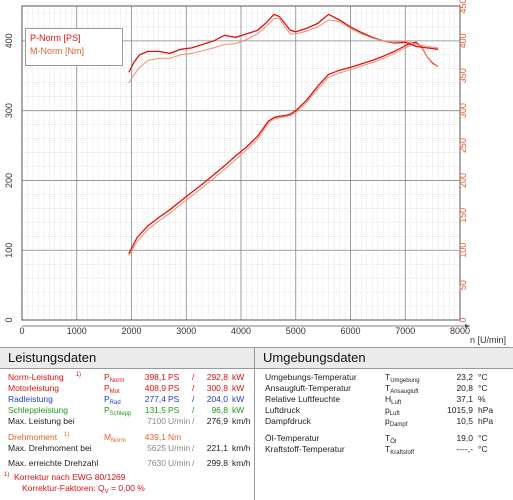  What do you see at coordinates (282, 410) in the screenshot?
I see `umgebung-label: Luftdruck` at bounding box center [282, 410].